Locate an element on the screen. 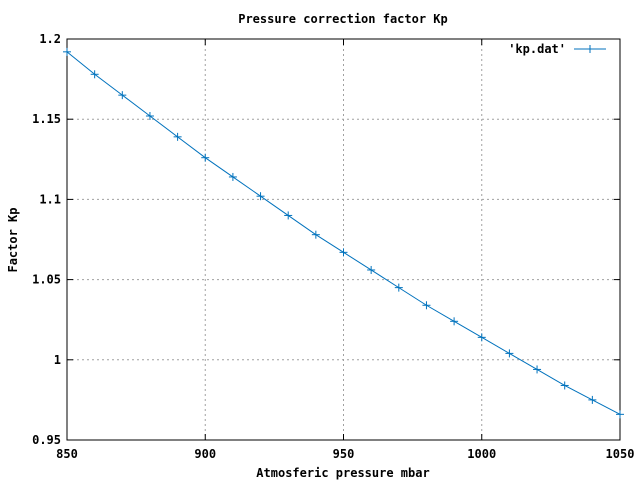 This screenshot has width=640, height=480. y-tick-label: 1.1 is located at coordinates (50, 199).